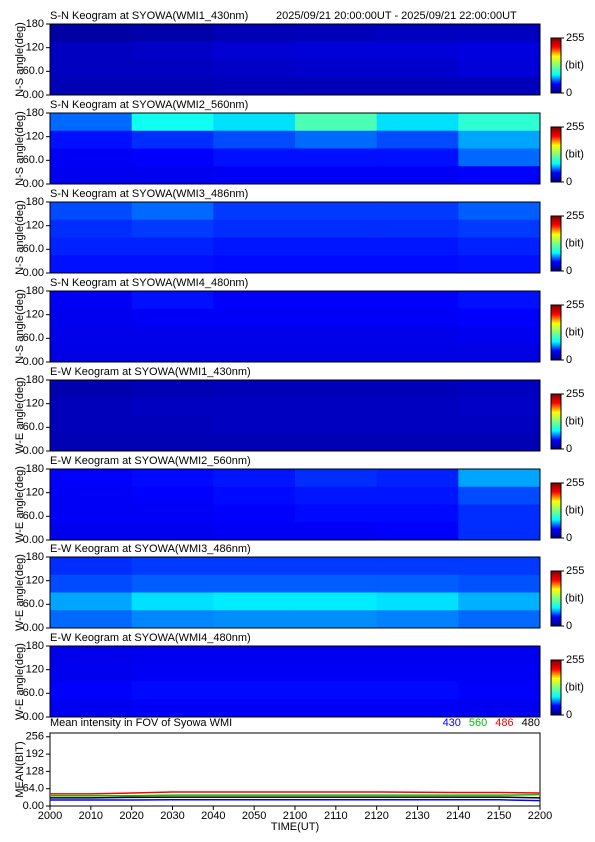 This screenshot has height=842, width=595. I want to click on y-axis-label: MEAN(BIT), so click(20, 769).